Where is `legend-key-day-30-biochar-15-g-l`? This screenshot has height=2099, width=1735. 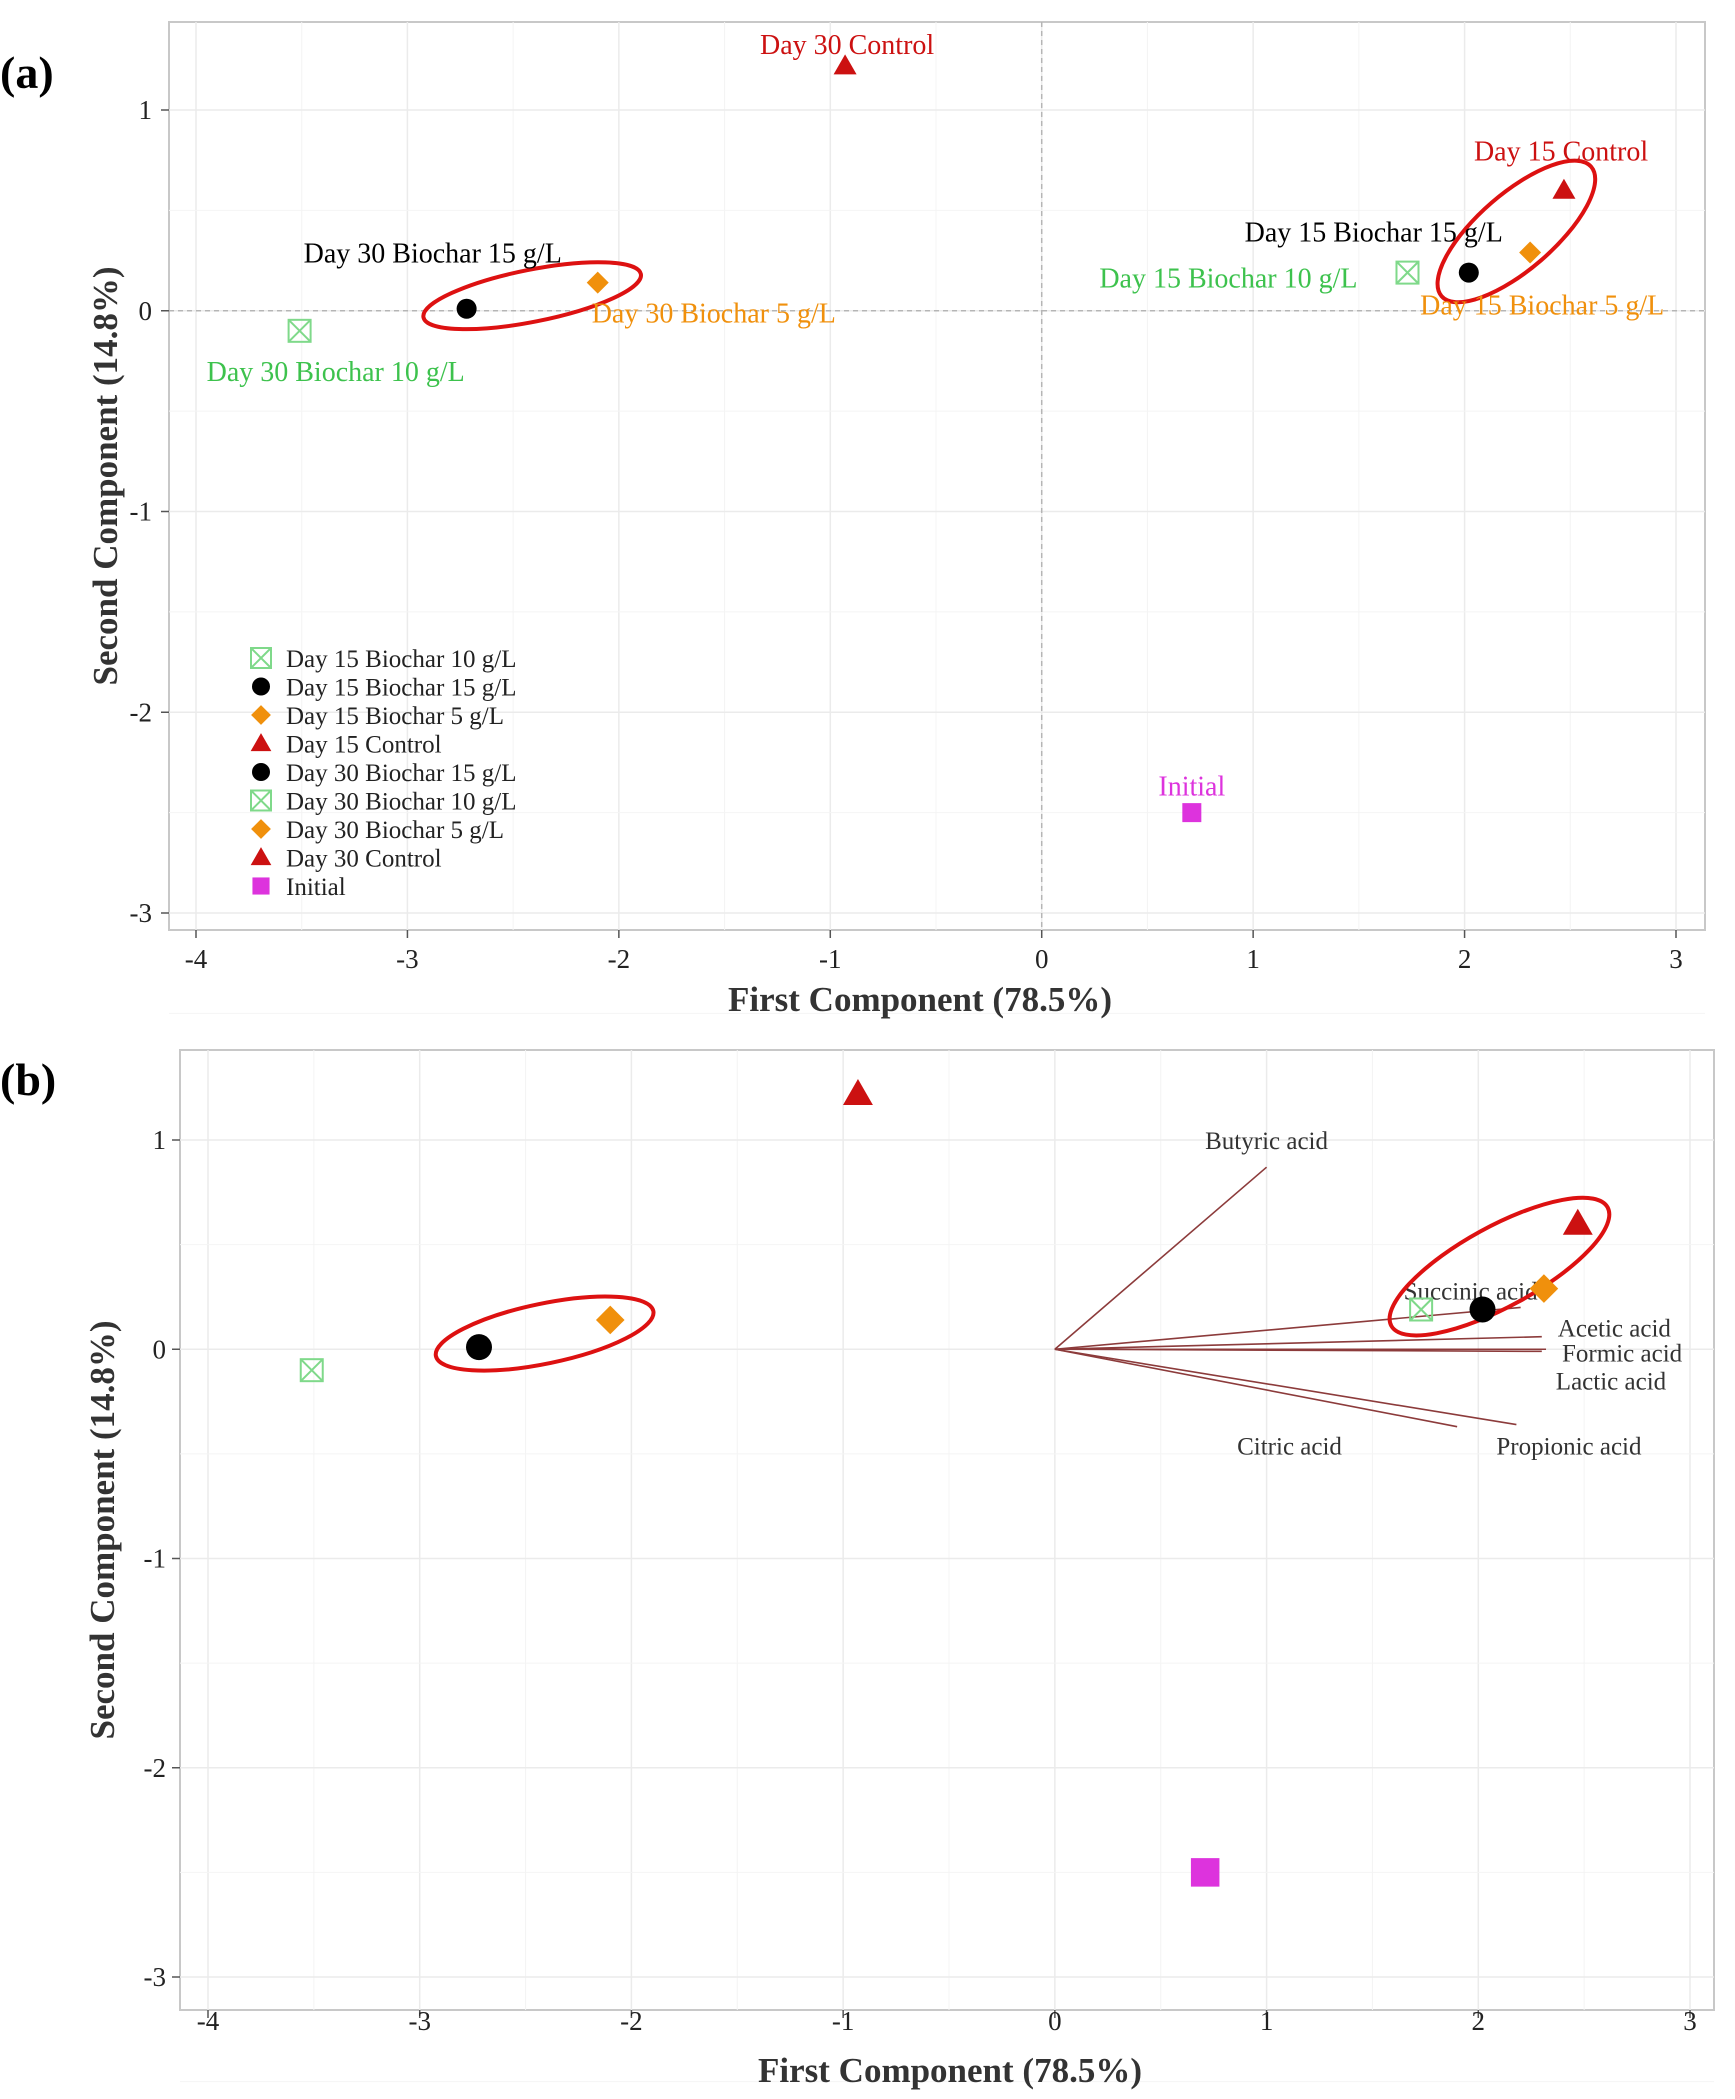
legend-key-day-30-biochar-15-g-l is located at coordinates (261, 772).